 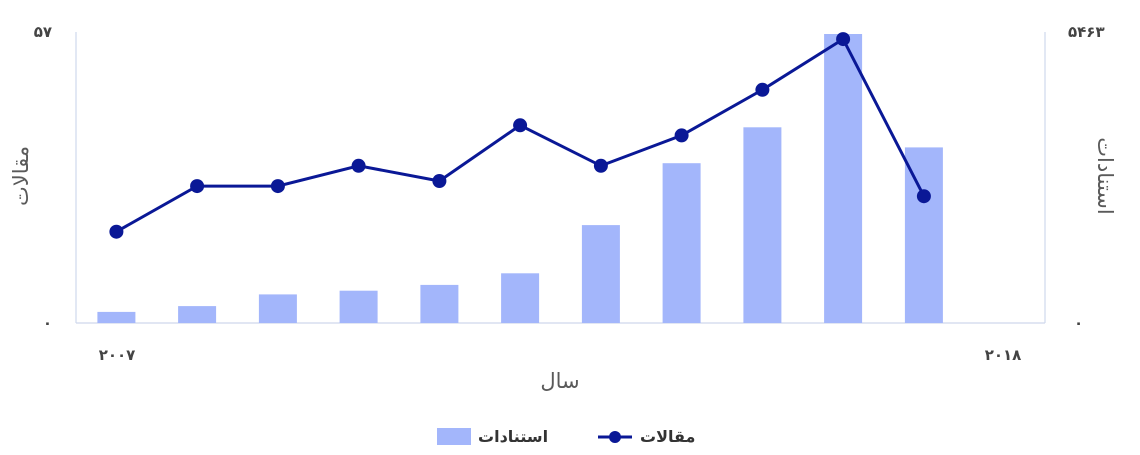 What do you see at coordinates (277, 308) in the screenshot?
I see `bar-2009` at bounding box center [277, 308].